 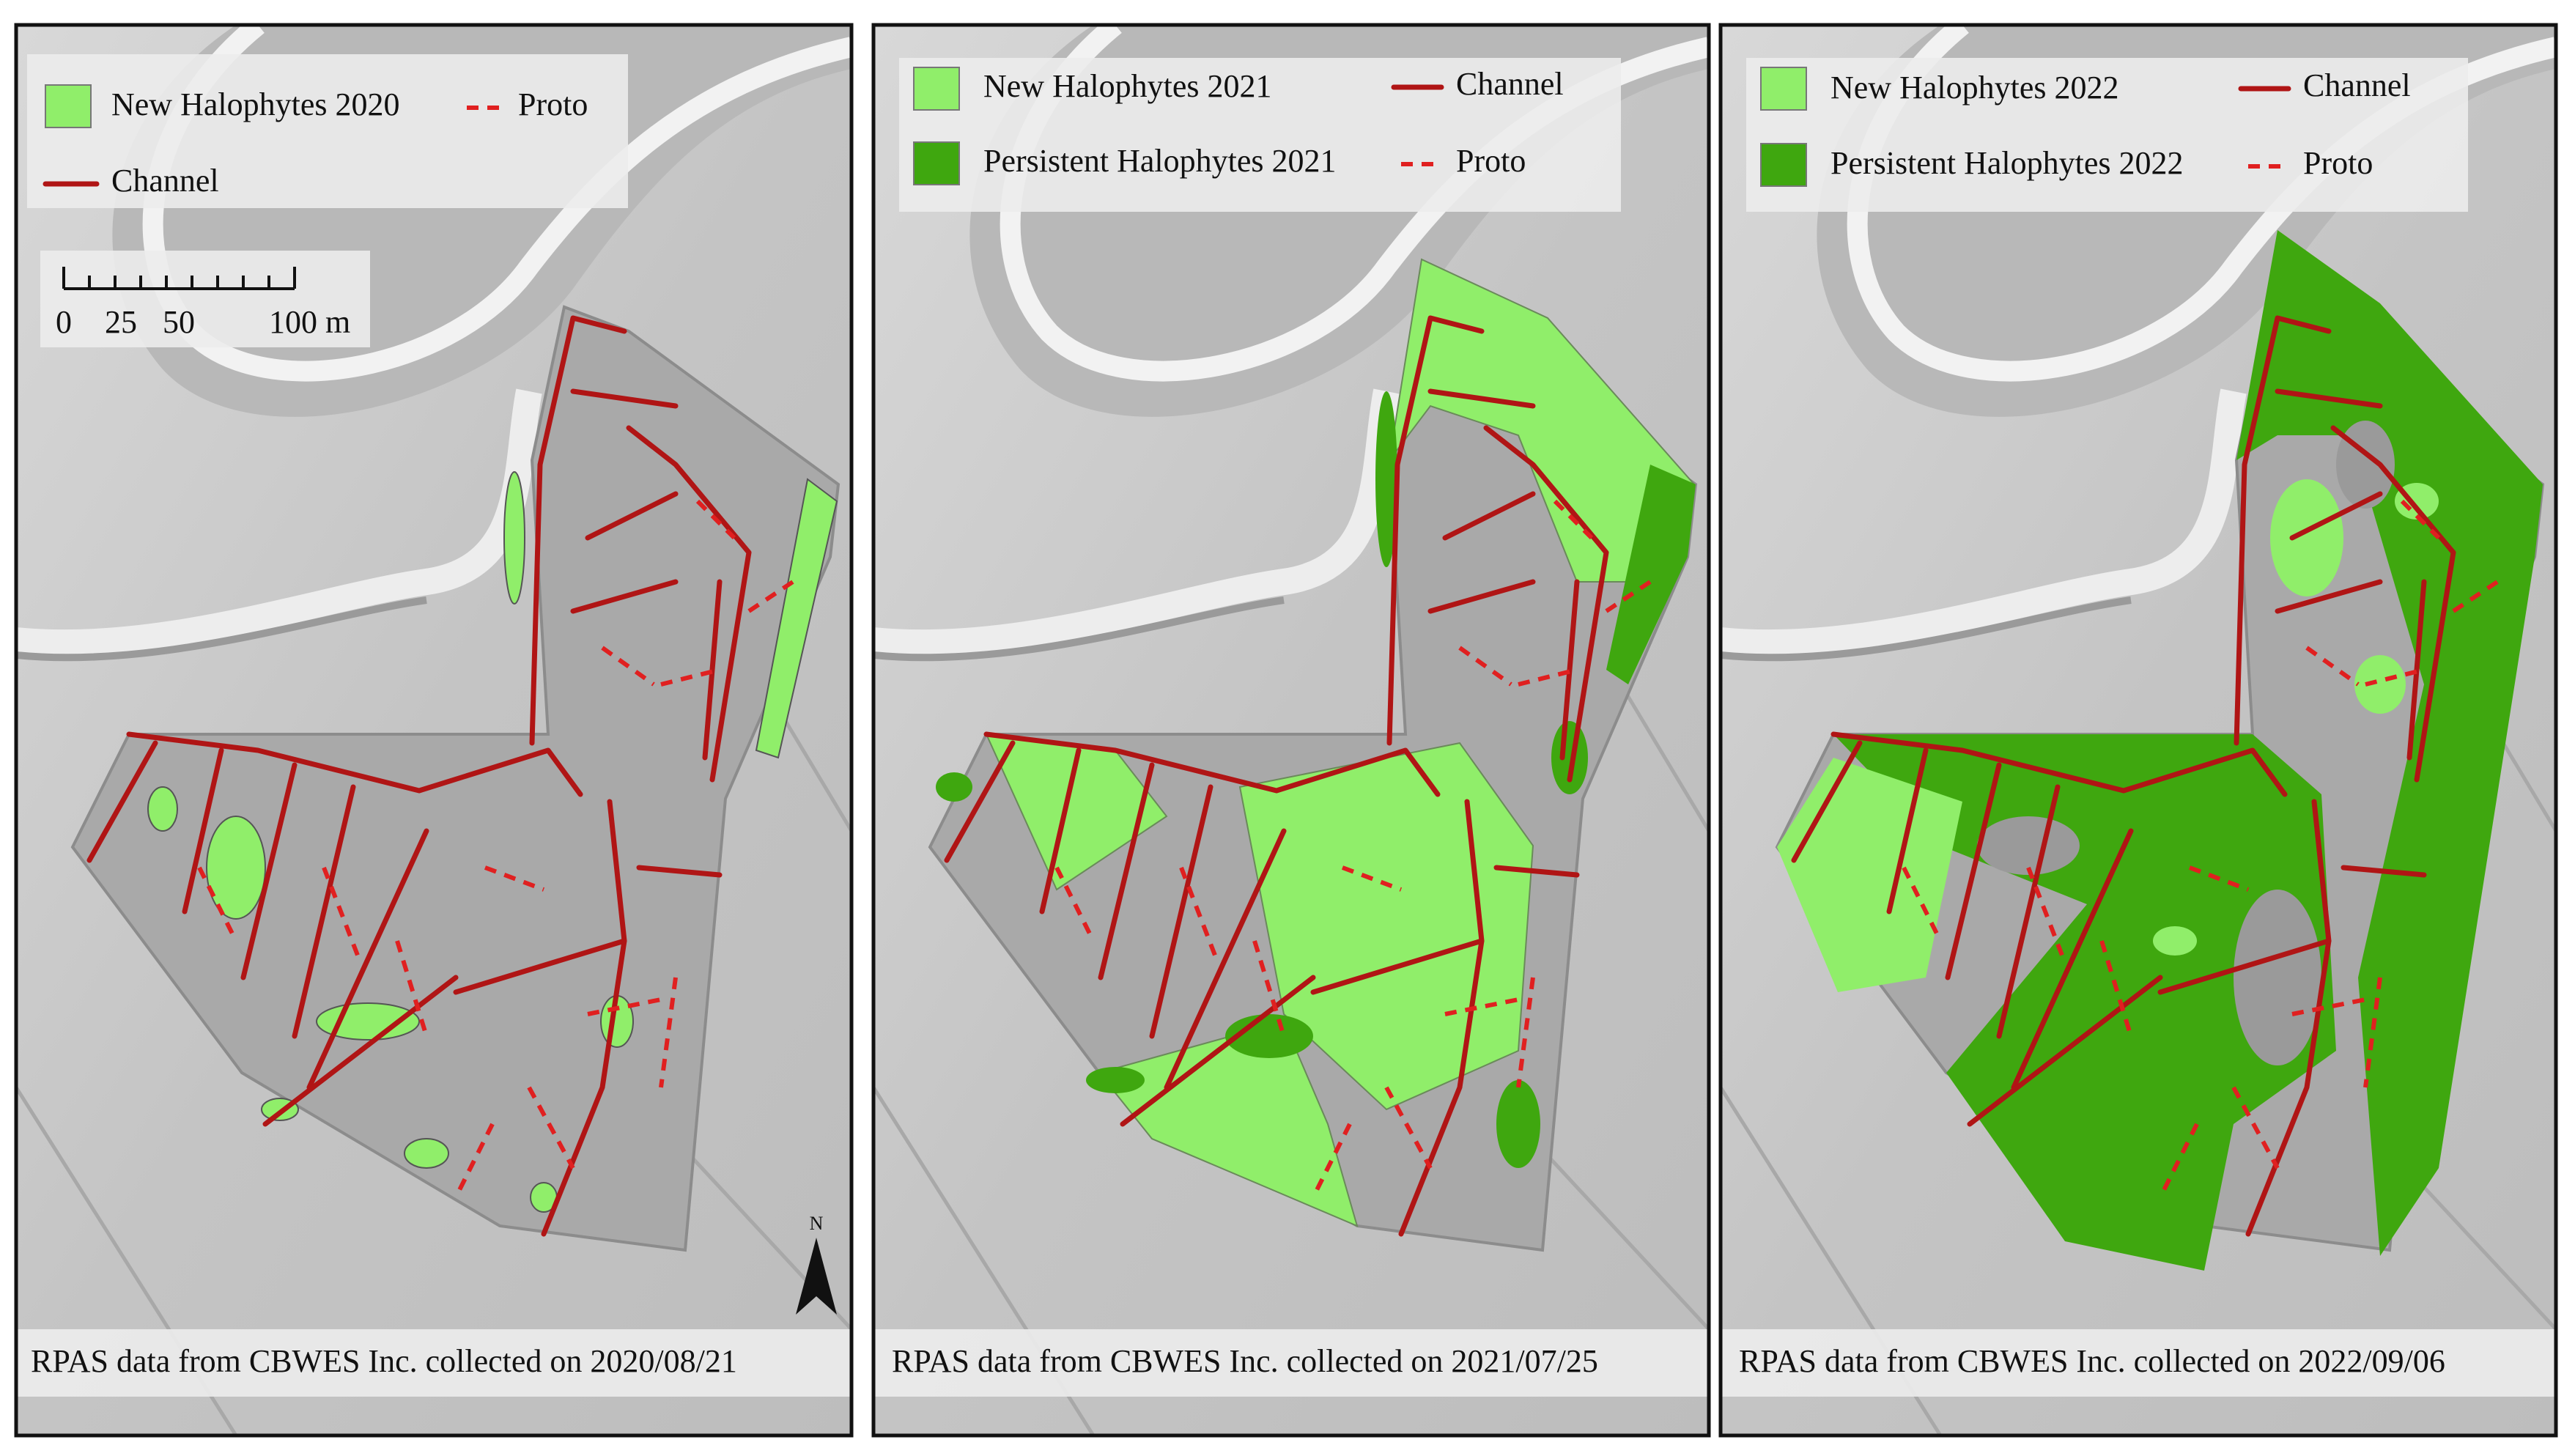 I want to click on scale-bar-box, so click(x=205, y=299).